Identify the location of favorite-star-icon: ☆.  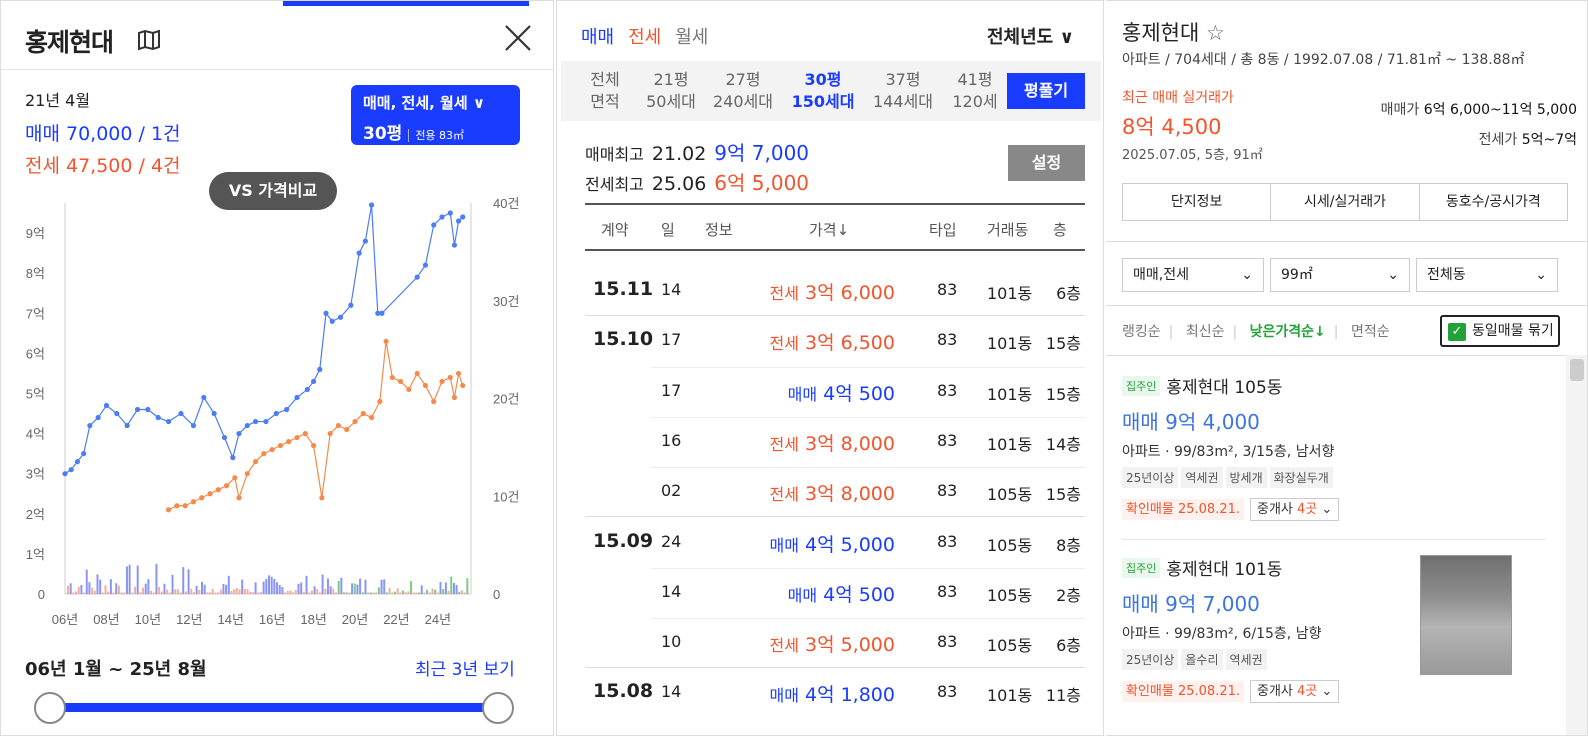
(1215, 33).